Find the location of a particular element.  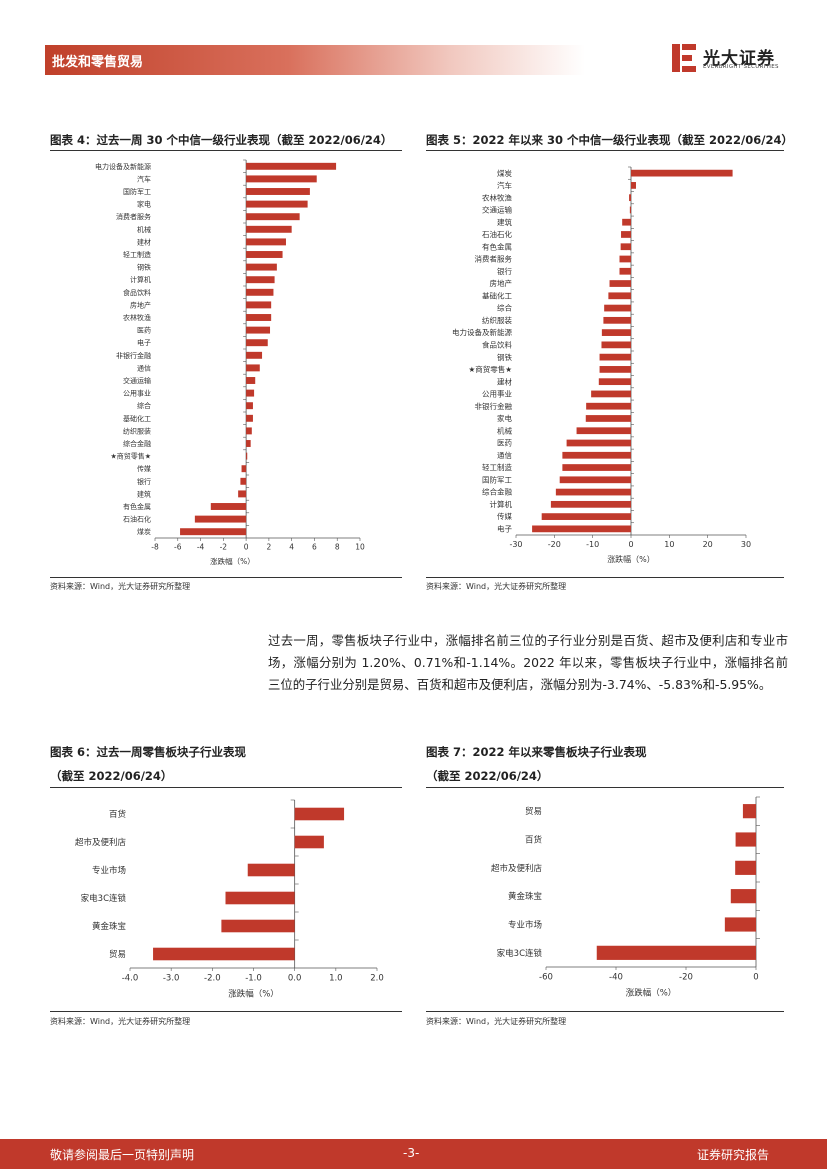

fig4-category-label: 家电 is located at coordinates (144, 204).